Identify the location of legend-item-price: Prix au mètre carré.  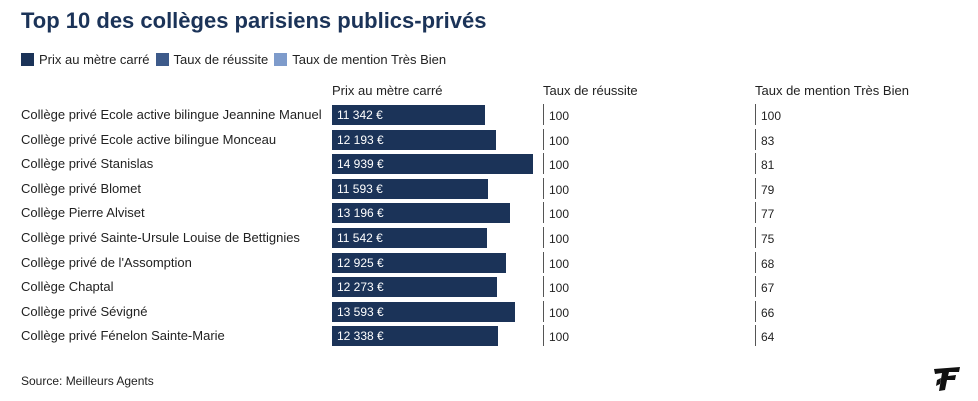
(85, 59).